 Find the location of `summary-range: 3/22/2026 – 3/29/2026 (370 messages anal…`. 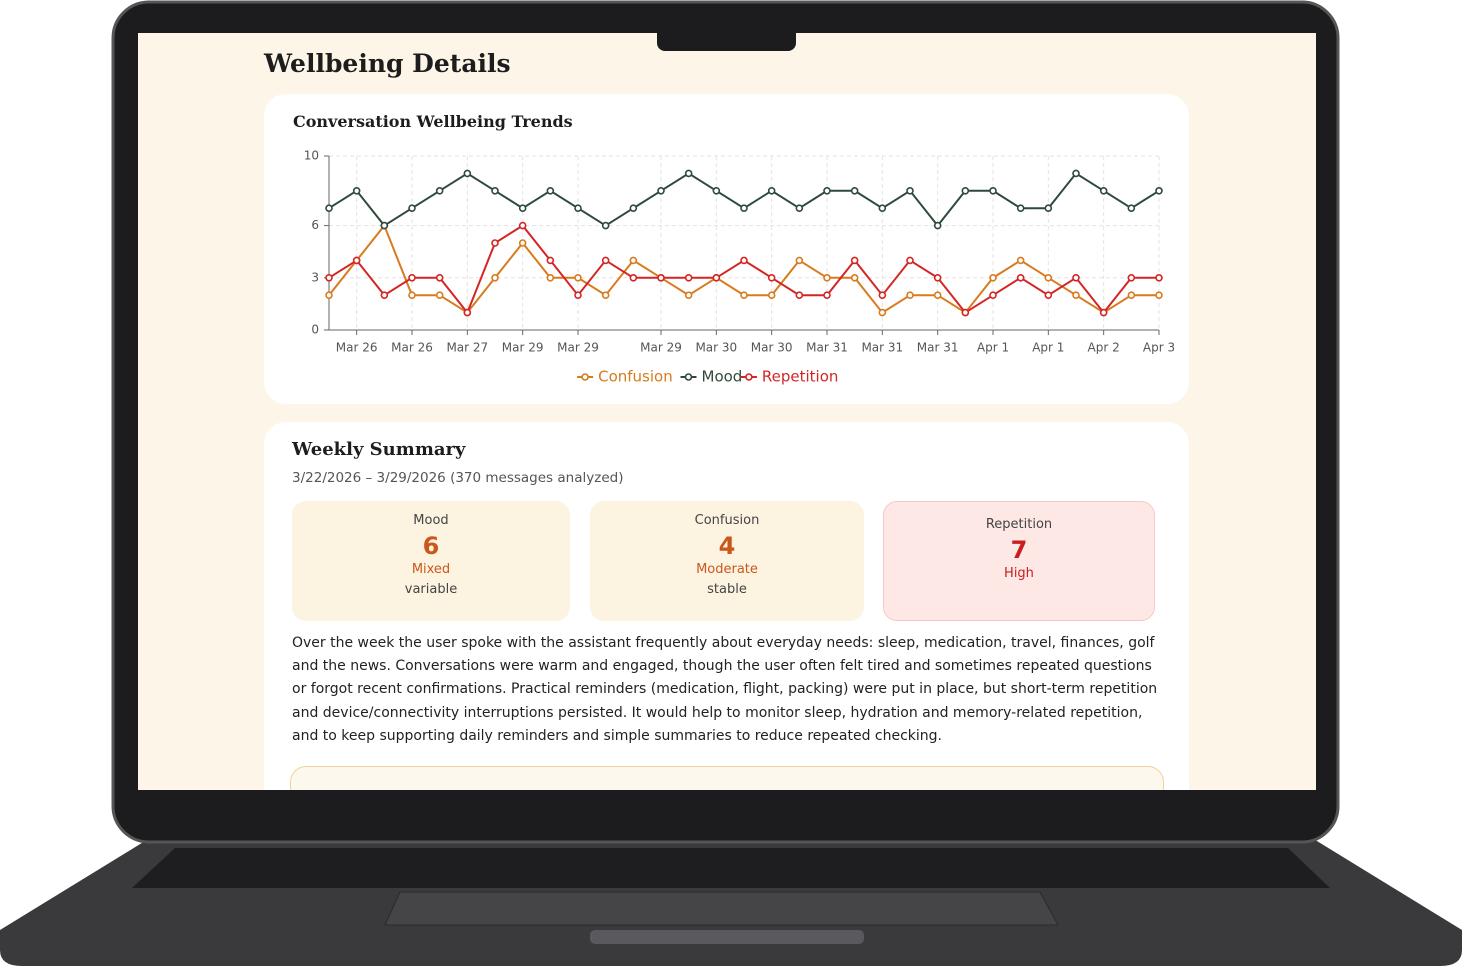

summary-range: 3/22/2026 – 3/29/2026 (370 messages anal… is located at coordinates (458, 478).